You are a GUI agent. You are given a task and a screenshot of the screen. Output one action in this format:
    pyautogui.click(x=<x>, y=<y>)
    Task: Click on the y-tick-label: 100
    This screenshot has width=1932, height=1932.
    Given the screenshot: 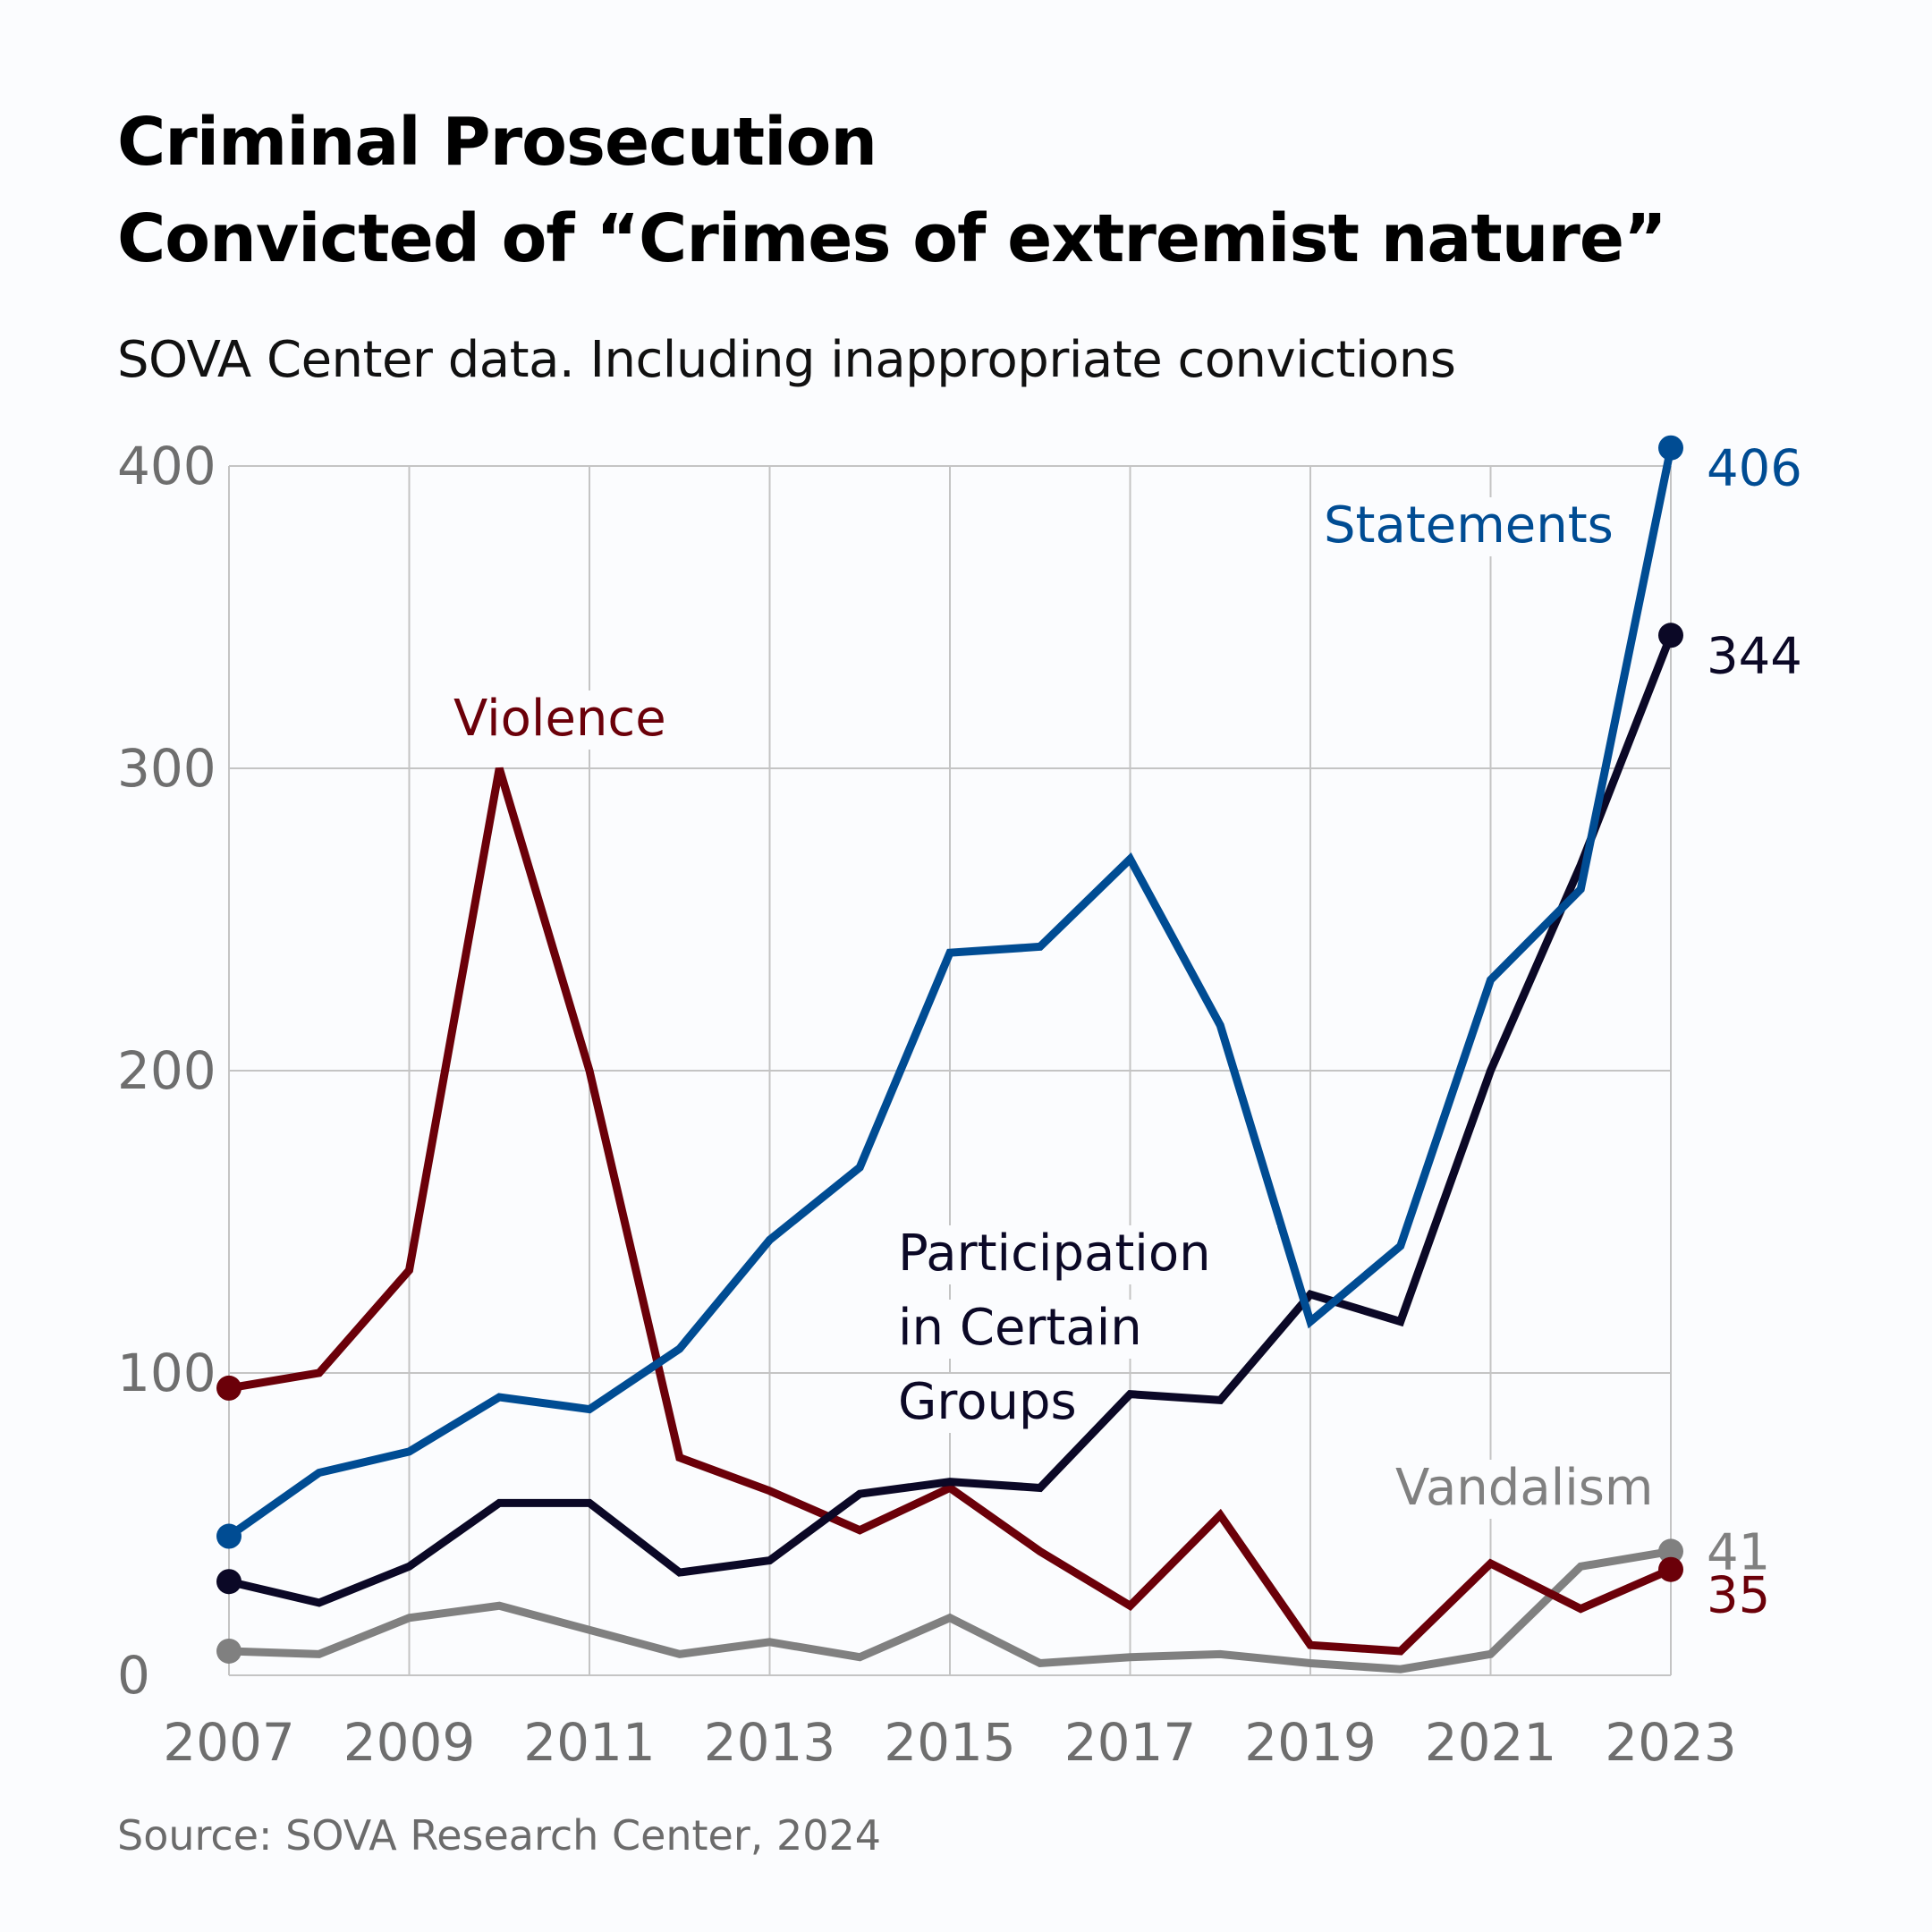 What is the action you would take?
    pyautogui.click(x=166, y=1373)
    